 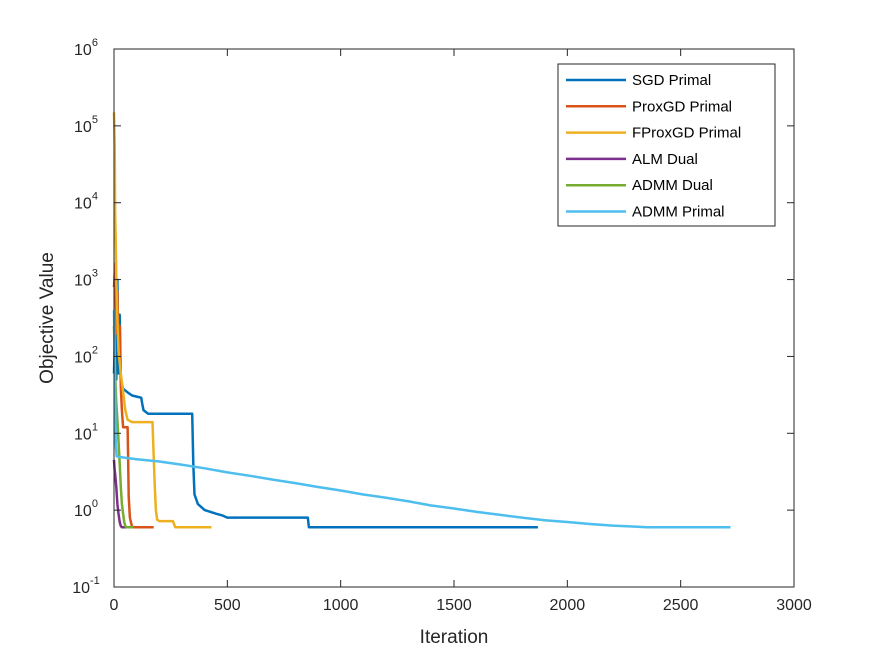 I want to click on legend-box, so click(x=666, y=145).